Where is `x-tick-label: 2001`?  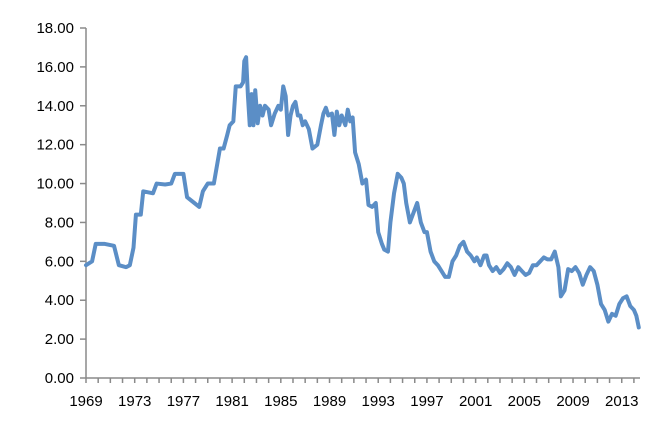
x-tick-label: 2001 is located at coordinates (475, 401).